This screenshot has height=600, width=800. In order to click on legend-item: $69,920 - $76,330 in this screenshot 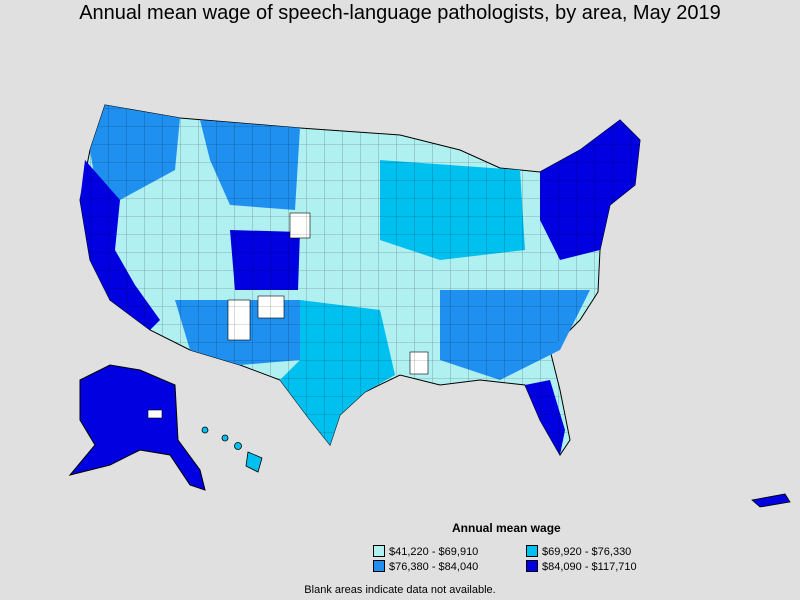, I will do `click(578, 551)`.